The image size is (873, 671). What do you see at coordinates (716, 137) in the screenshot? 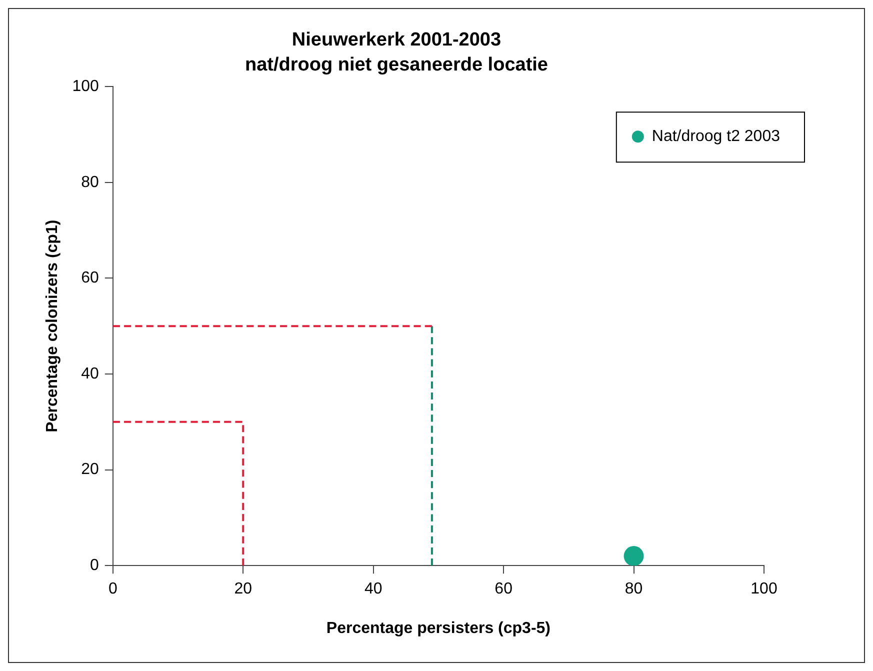
I see `legend-label: Nat/droog t2 2003` at bounding box center [716, 137].